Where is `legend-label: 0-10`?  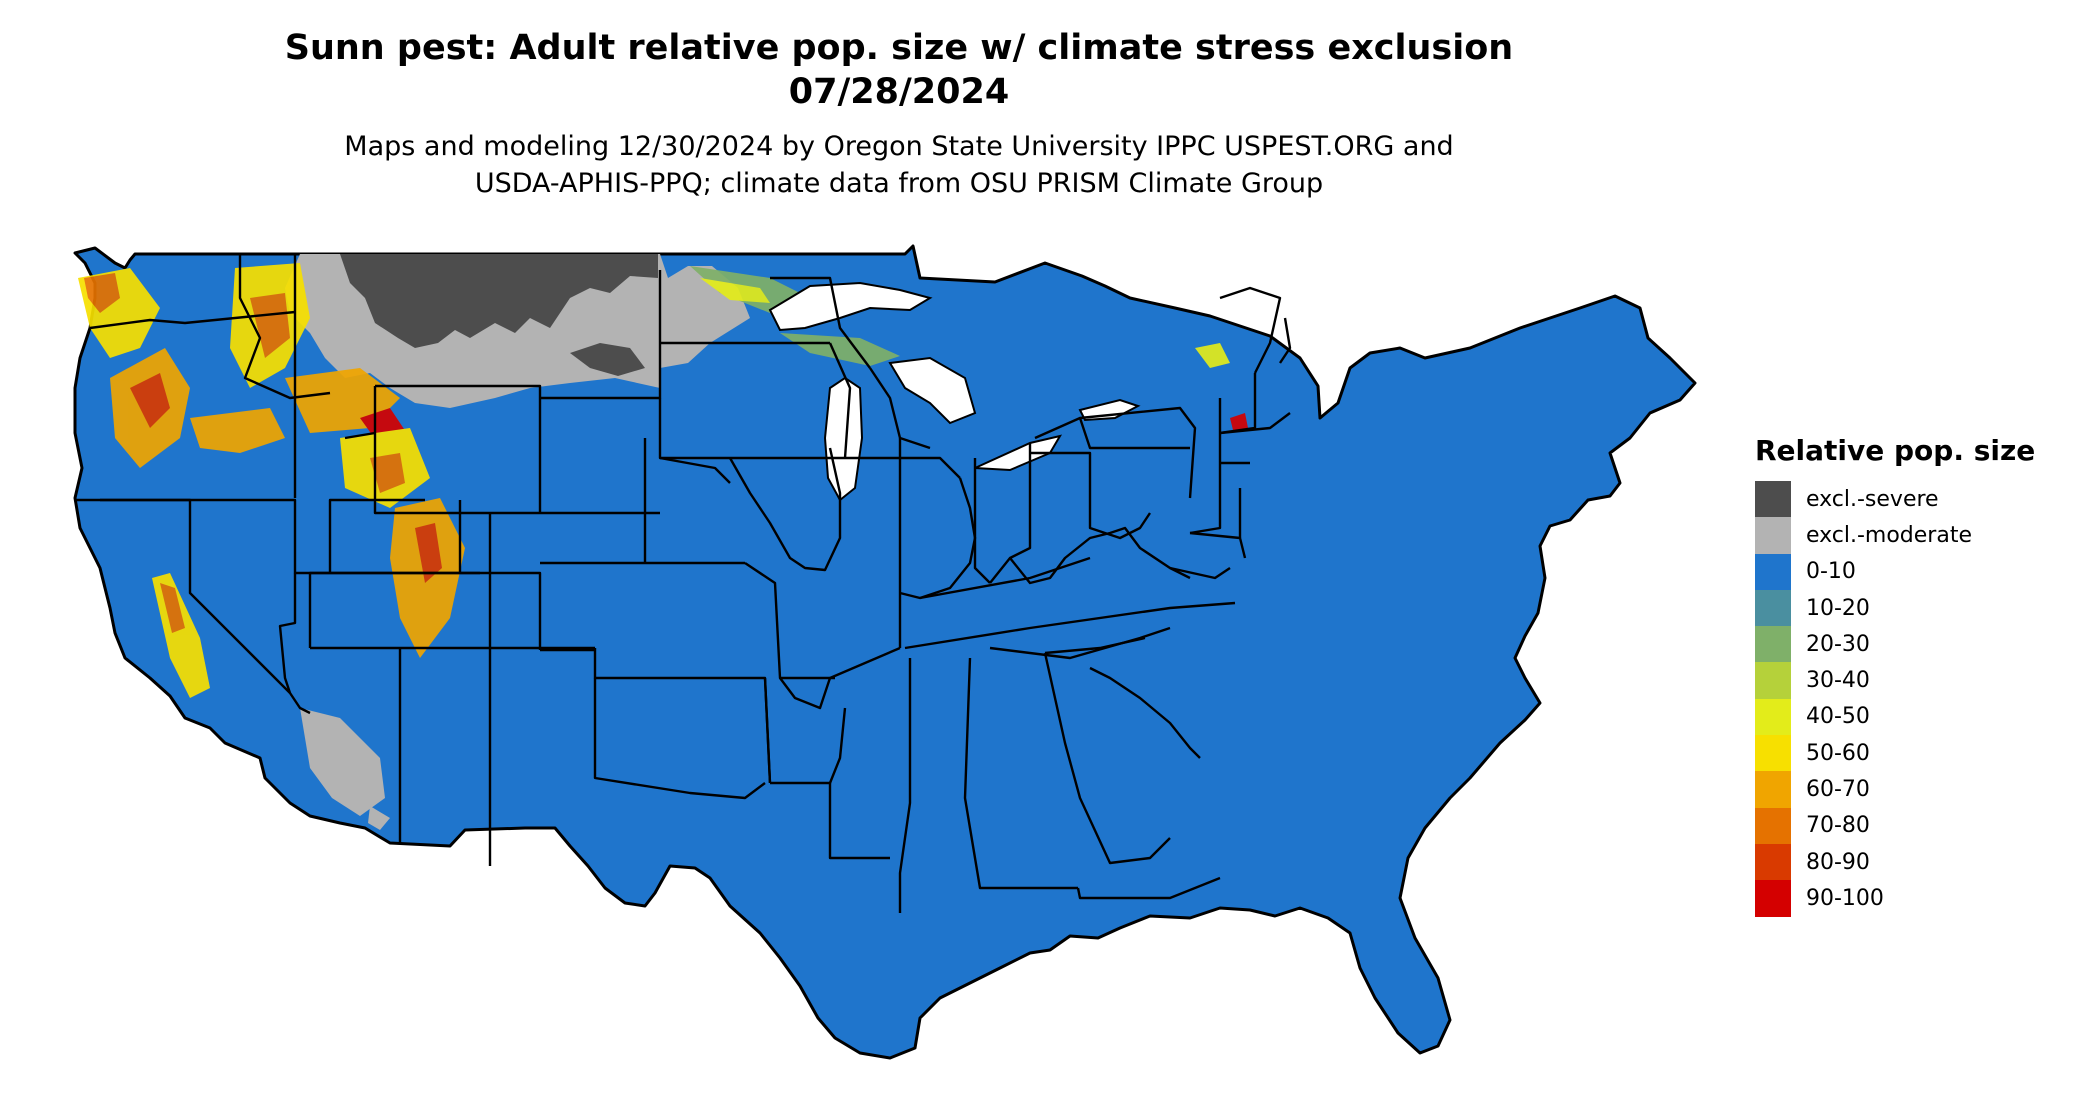 legend-label: 0-10 is located at coordinates (1831, 572).